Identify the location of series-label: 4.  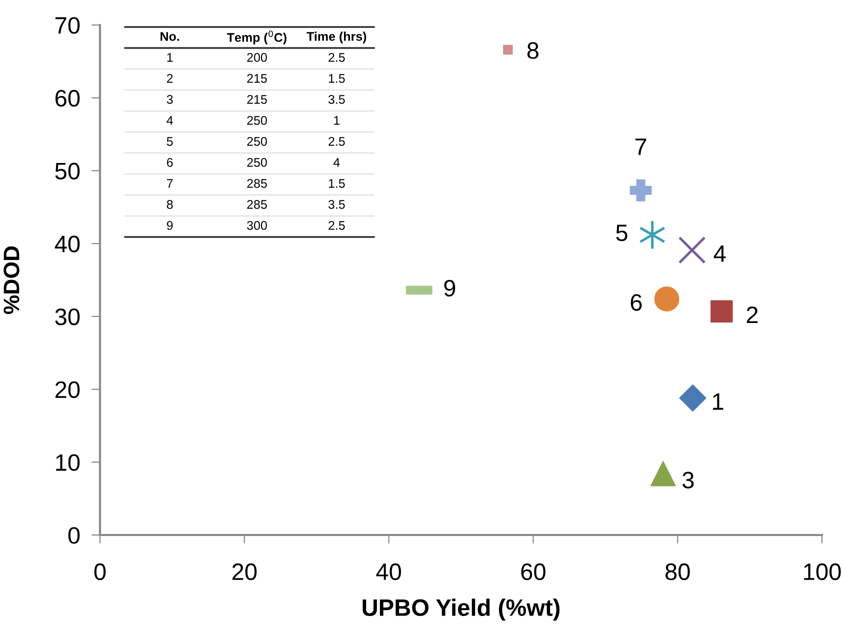
(720, 254).